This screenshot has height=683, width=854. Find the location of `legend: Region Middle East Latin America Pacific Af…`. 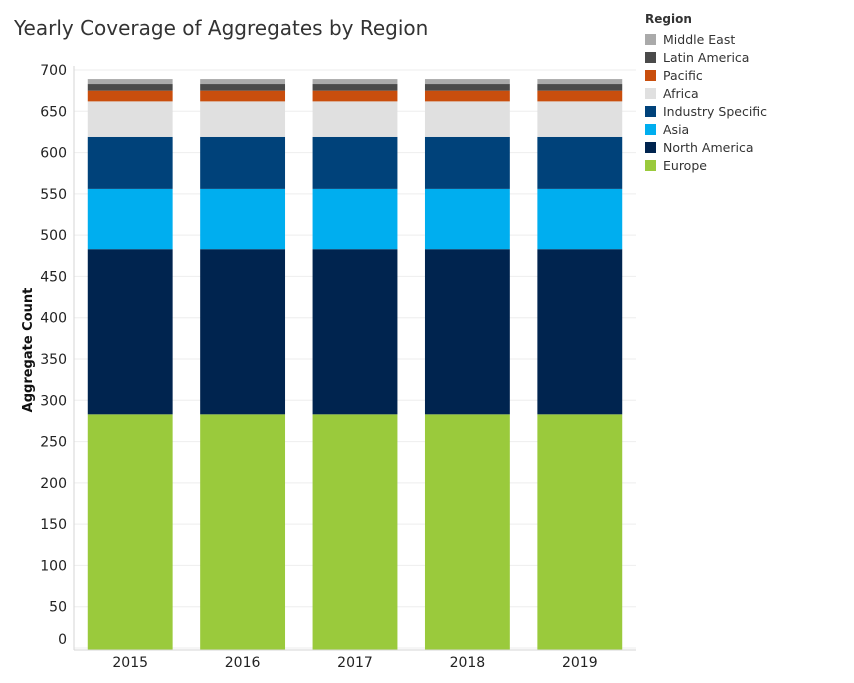

legend: Region Middle East Latin America Pacific Af… is located at coordinates (706, 93).